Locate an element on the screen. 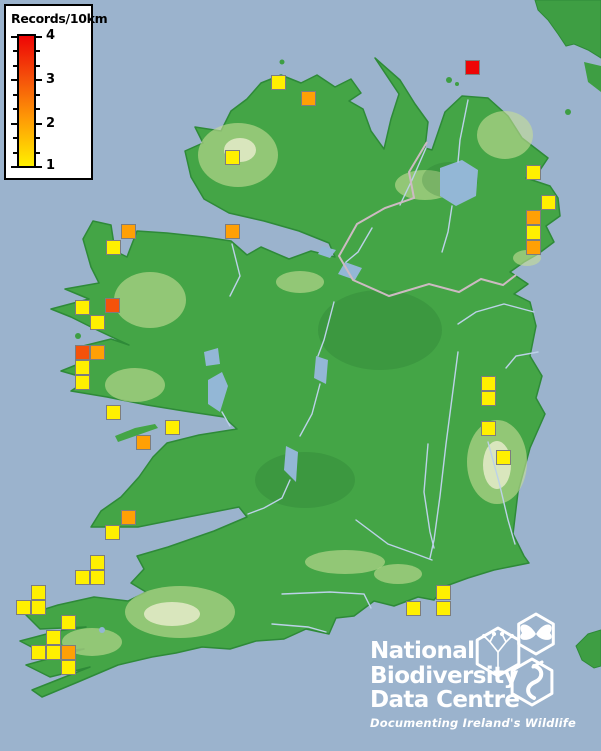  logo-line-3: Data Centre is located at coordinates (445, 700).